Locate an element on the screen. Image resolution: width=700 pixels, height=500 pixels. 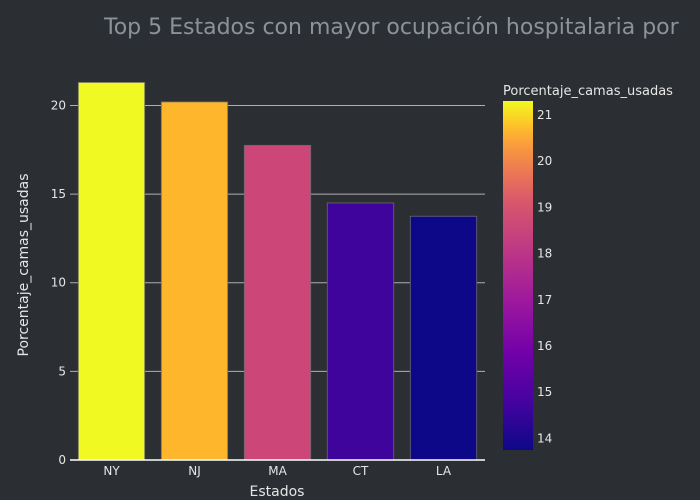
colorbar-title: Porcentaje_camas_usadas is located at coordinates (588, 91).